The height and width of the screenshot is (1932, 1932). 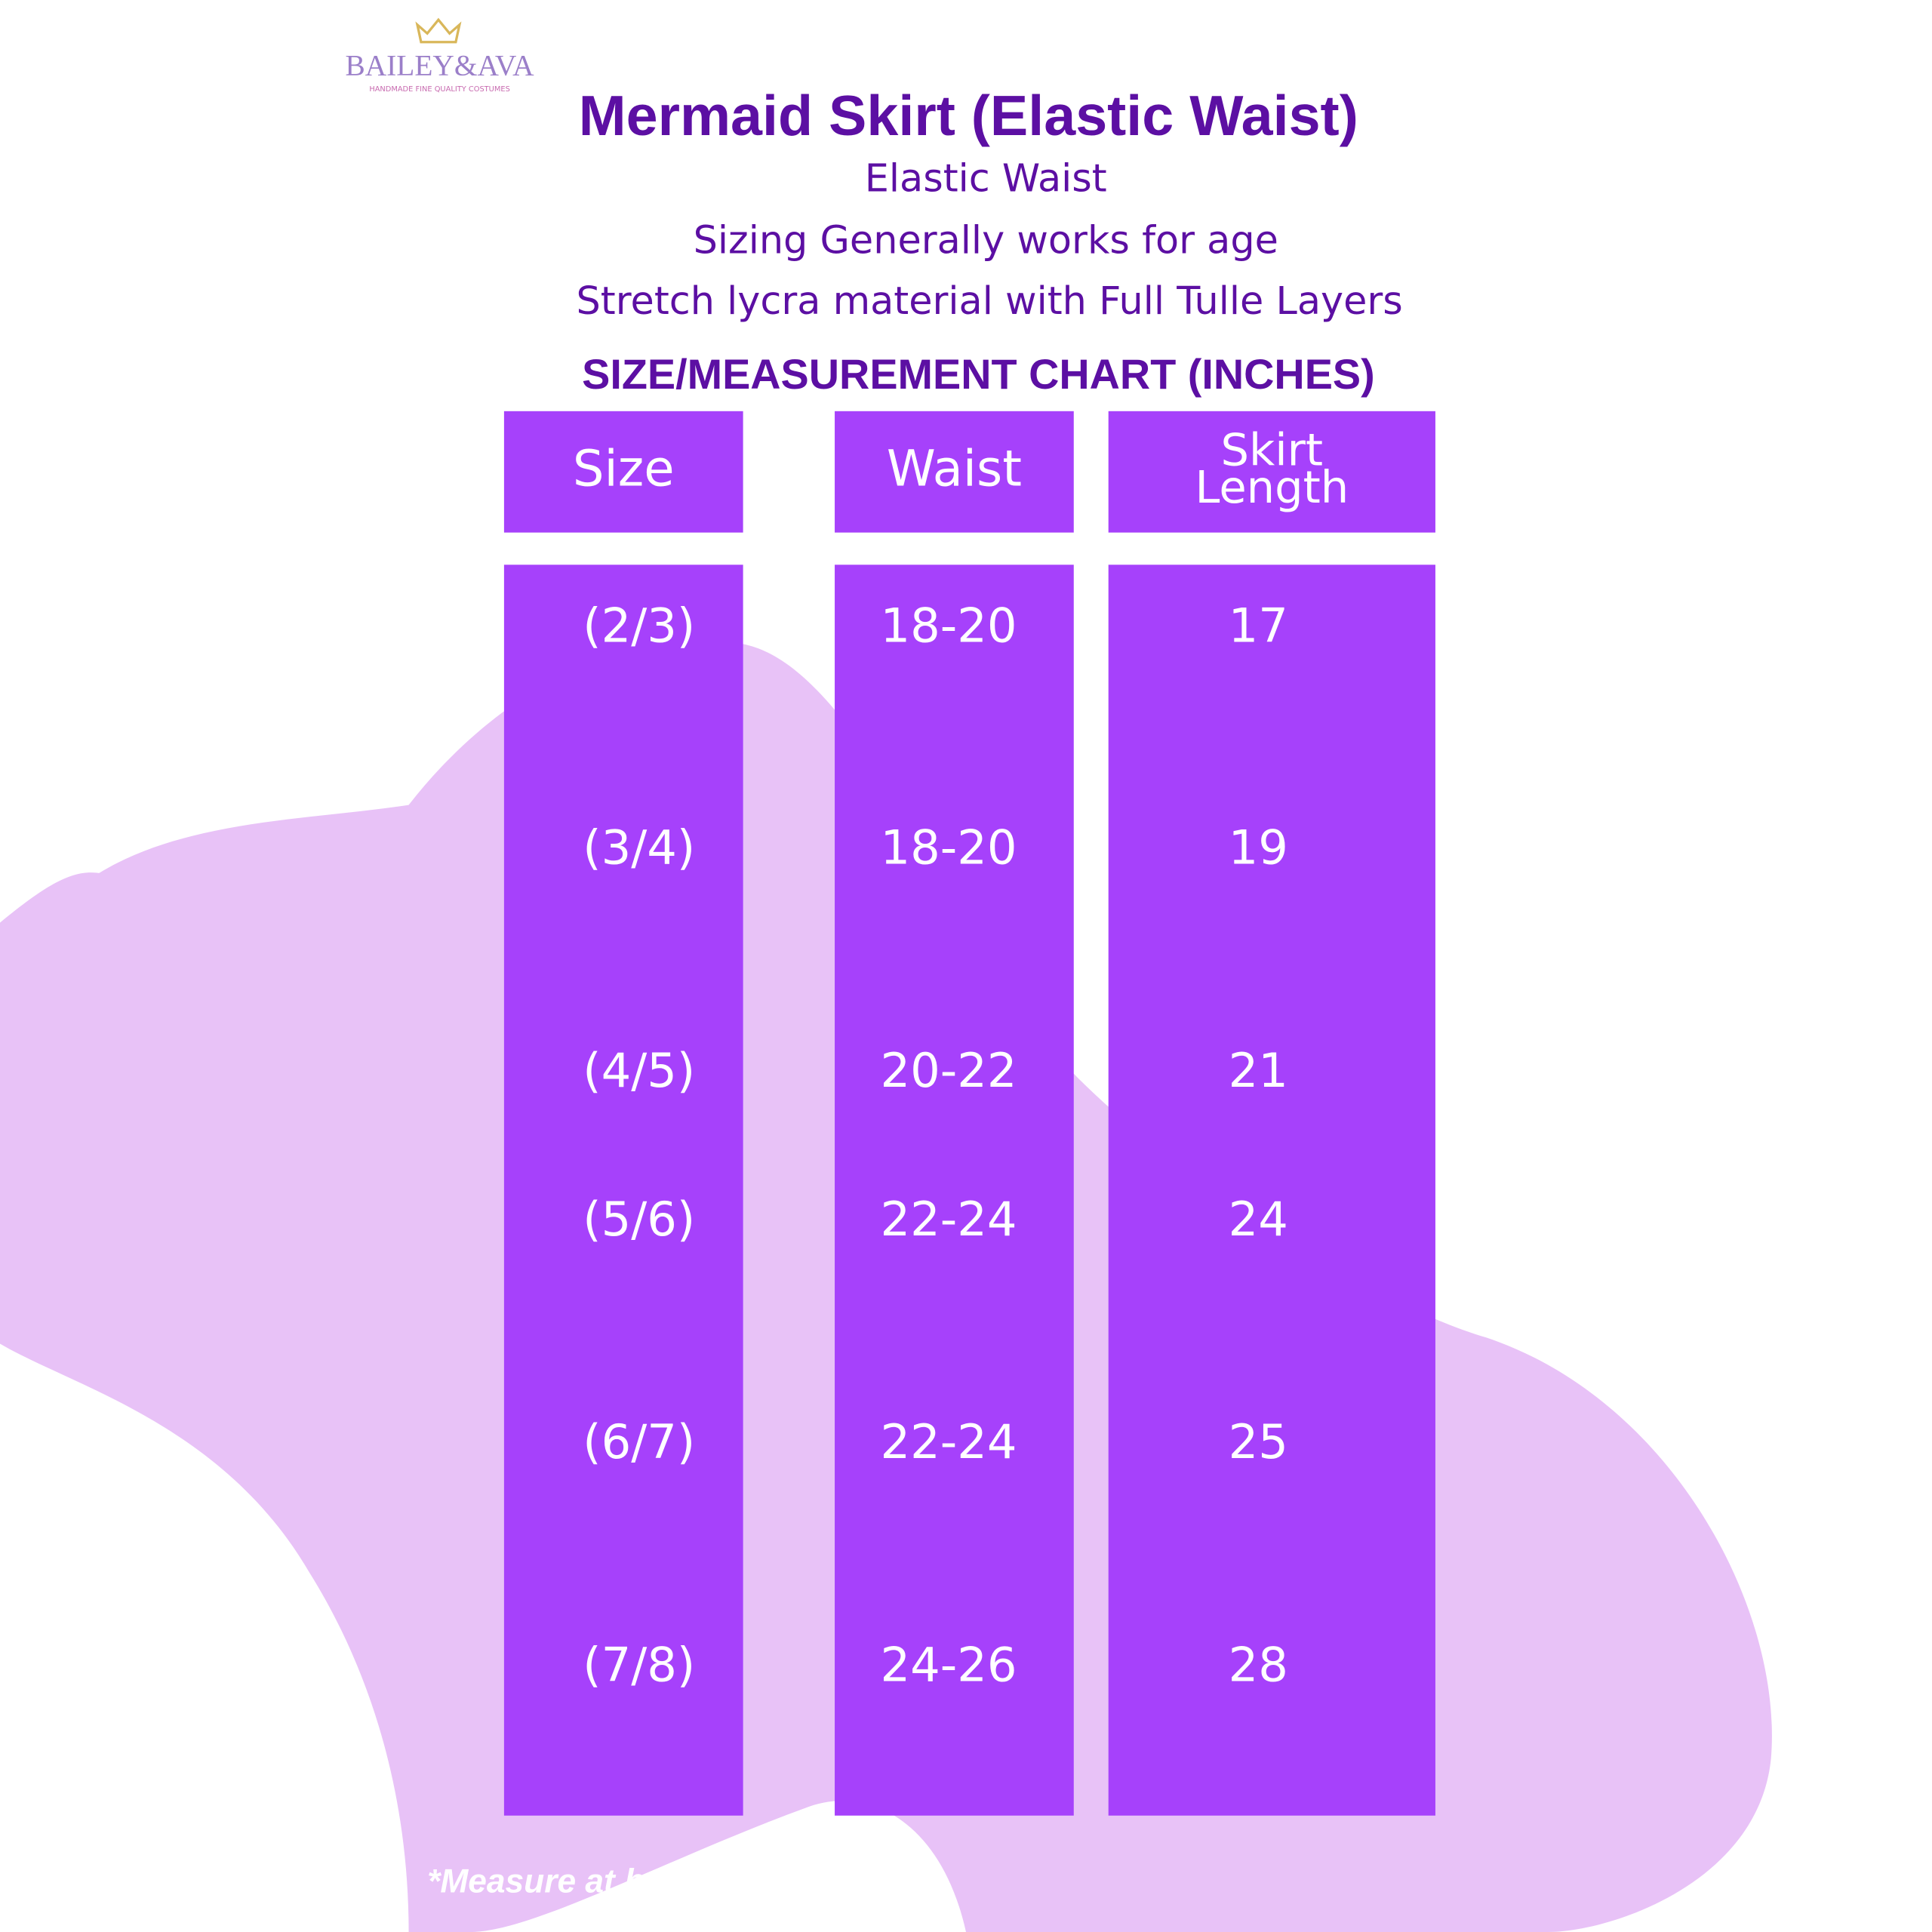 I want to click on table-cell: (3/4), so click(x=639, y=847).